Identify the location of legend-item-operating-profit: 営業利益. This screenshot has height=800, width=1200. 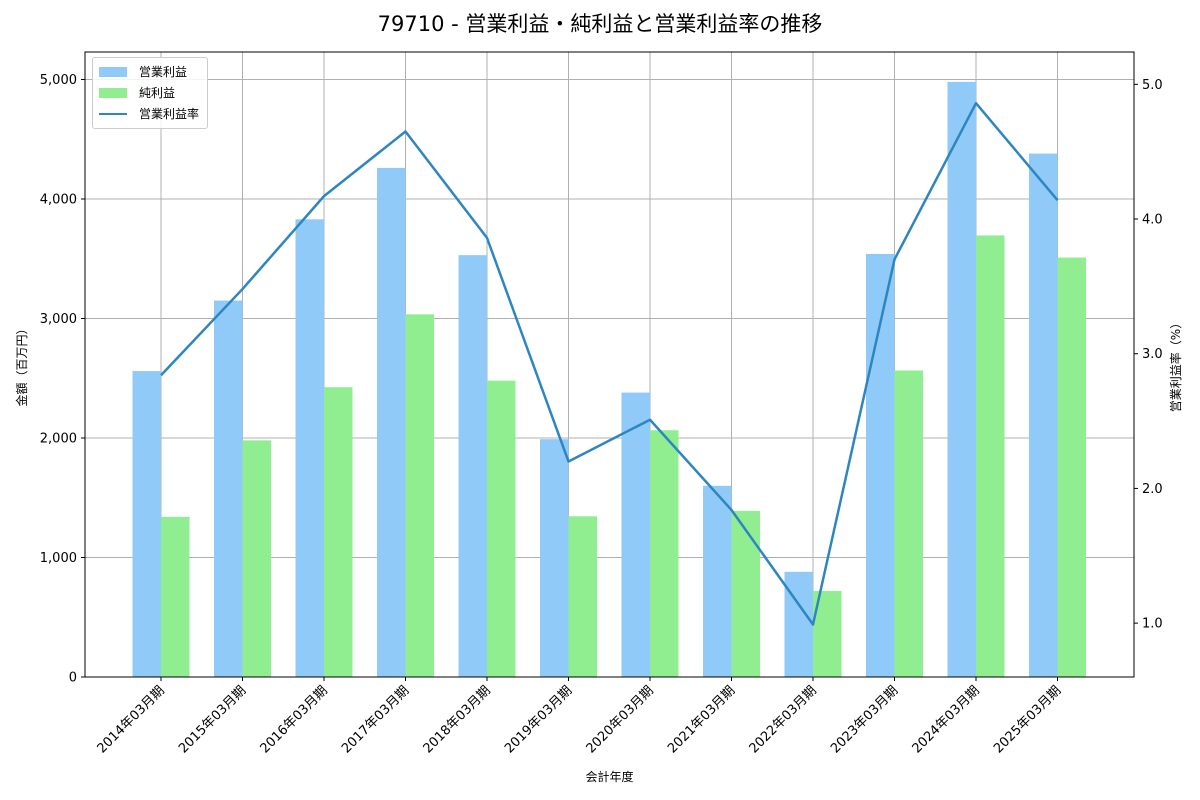
(149, 71).